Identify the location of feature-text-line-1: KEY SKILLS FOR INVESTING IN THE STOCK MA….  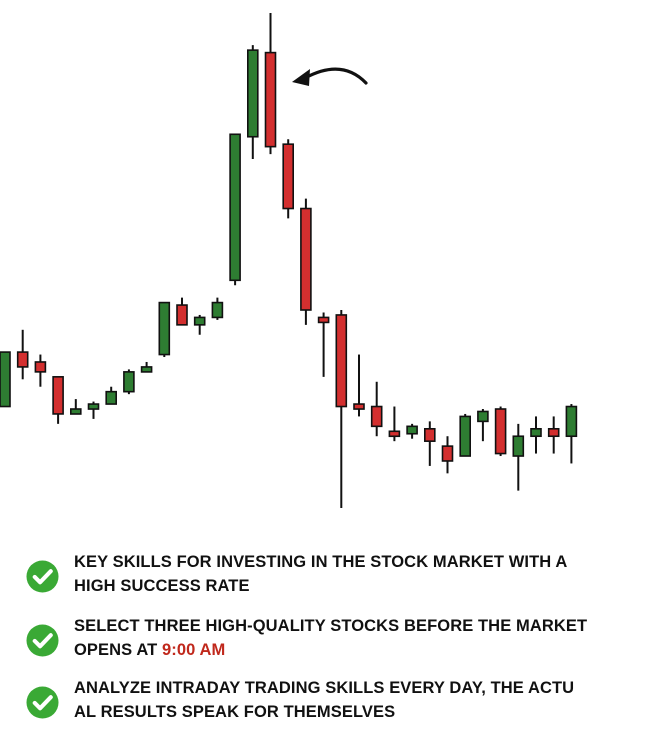
(321, 562).